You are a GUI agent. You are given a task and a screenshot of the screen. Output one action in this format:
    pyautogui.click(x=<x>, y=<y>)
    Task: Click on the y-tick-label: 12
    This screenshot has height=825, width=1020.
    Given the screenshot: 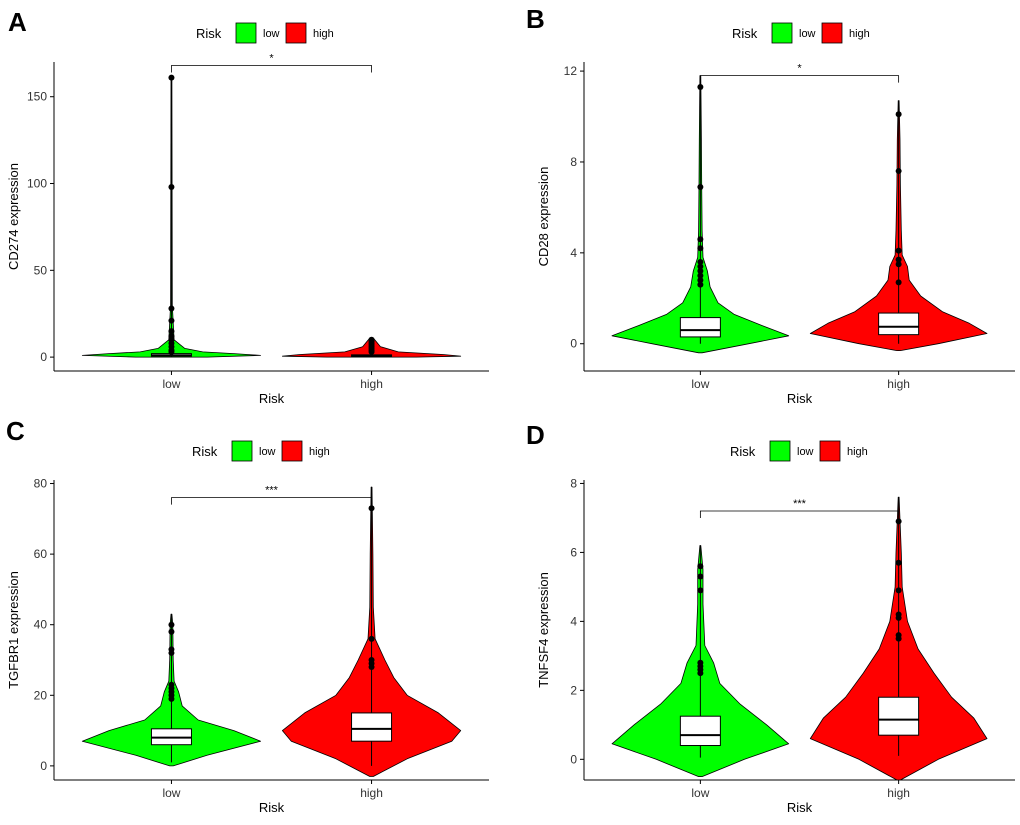 What is the action you would take?
    pyautogui.click(x=571, y=71)
    